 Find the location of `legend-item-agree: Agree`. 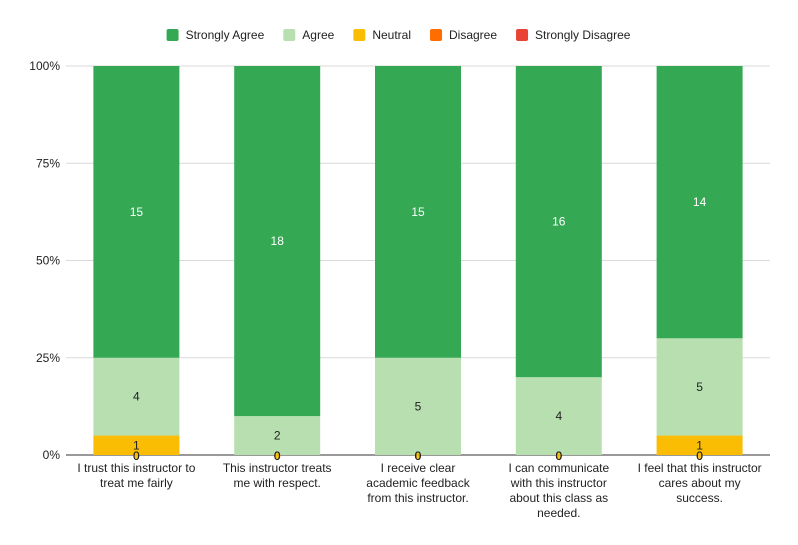

legend-item-agree: Agree is located at coordinates (309, 35).